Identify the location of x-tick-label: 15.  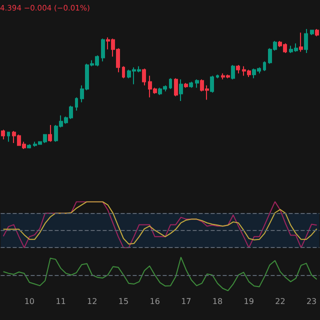
(123, 301).